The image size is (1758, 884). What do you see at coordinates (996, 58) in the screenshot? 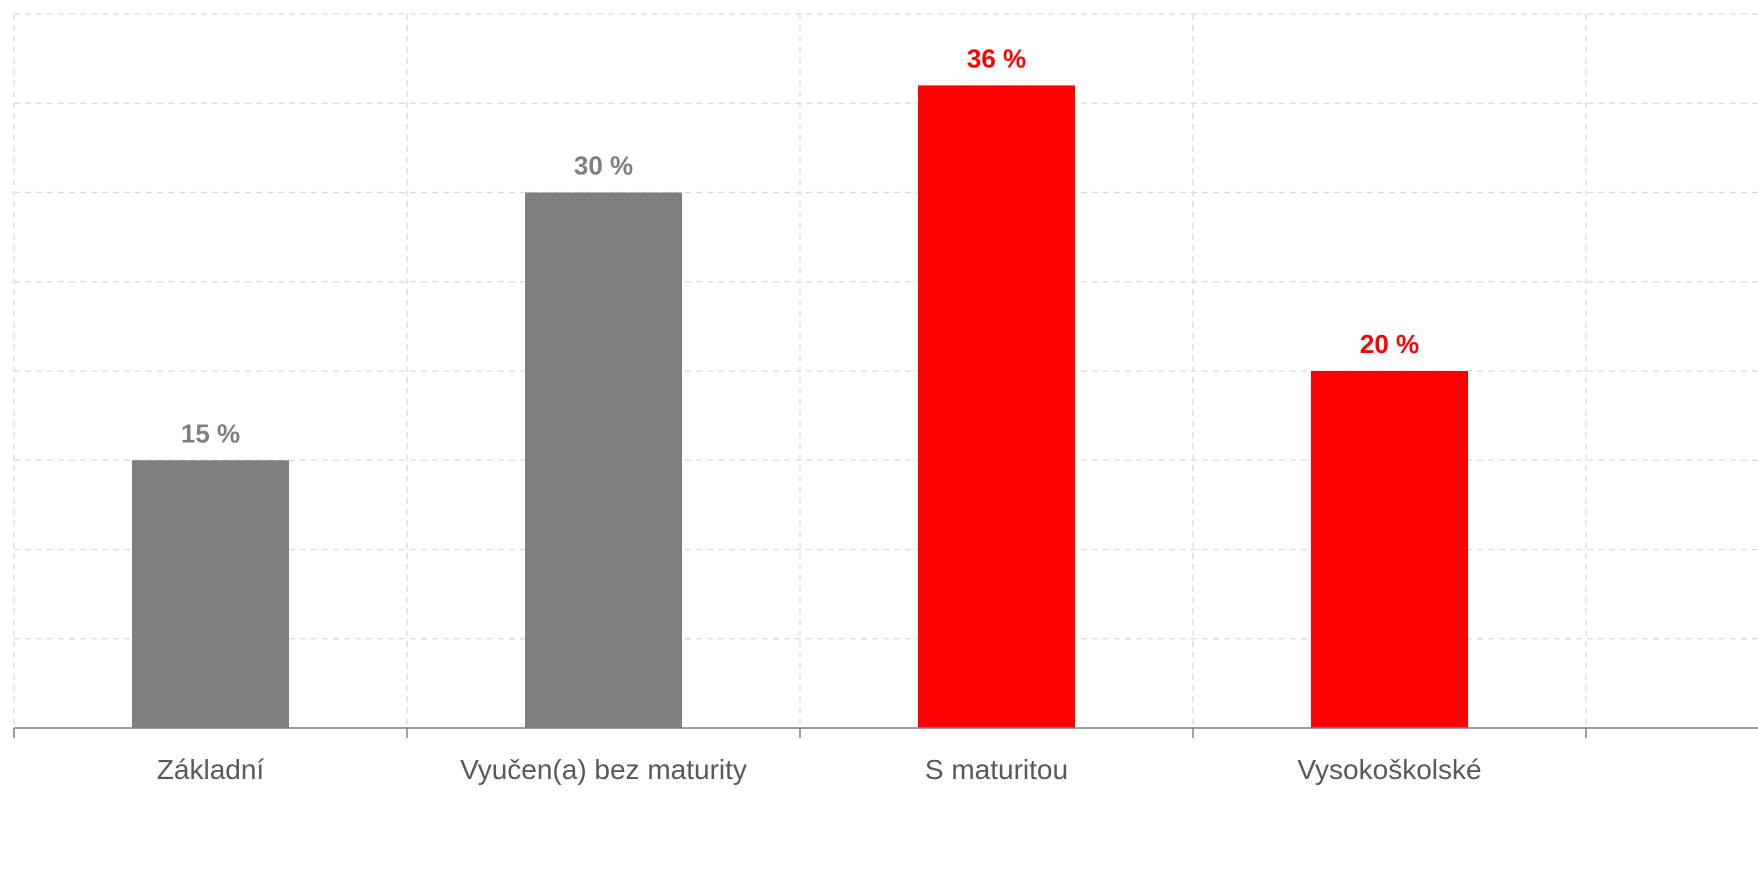
I see `data-label: 36 %` at bounding box center [996, 58].